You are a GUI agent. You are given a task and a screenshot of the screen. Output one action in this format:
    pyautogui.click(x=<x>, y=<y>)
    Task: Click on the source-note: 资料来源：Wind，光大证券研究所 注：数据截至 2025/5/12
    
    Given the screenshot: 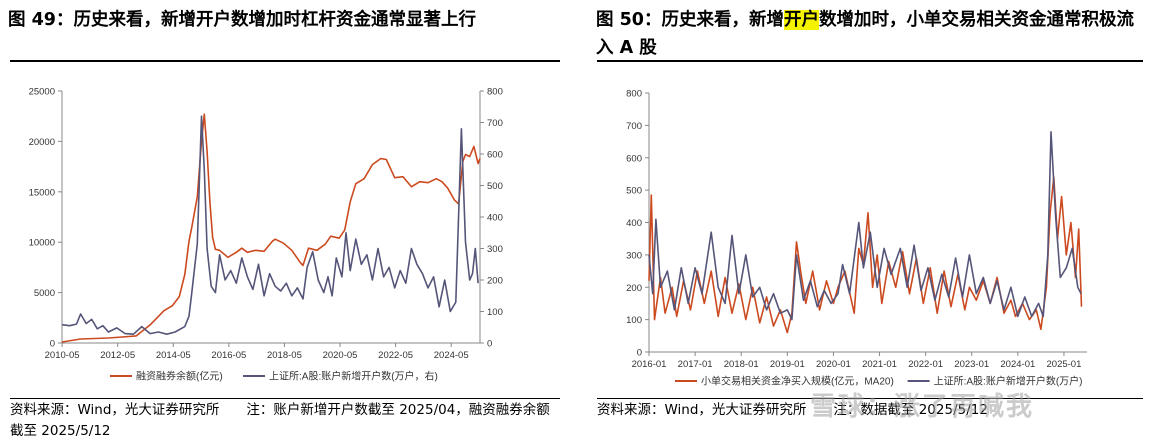 What is the action you would take?
    pyautogui.click(x=792, y=410)
    